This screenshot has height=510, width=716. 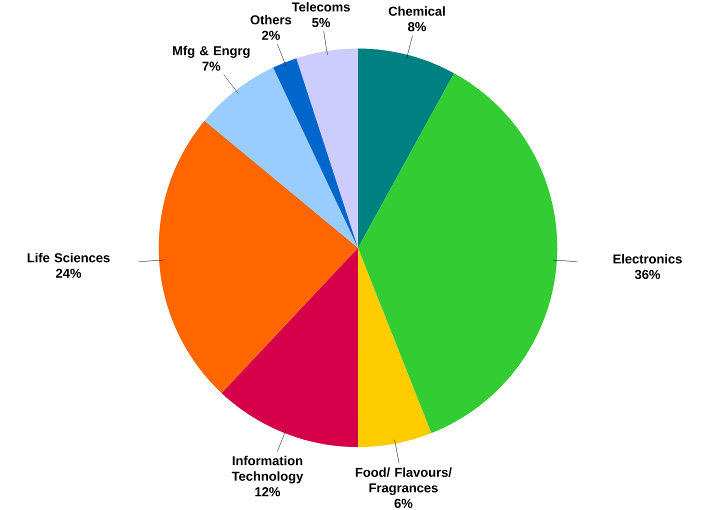 I want to click on slice-label: Food/ Flavours/ Fragrances, so click(x=404, y=481).